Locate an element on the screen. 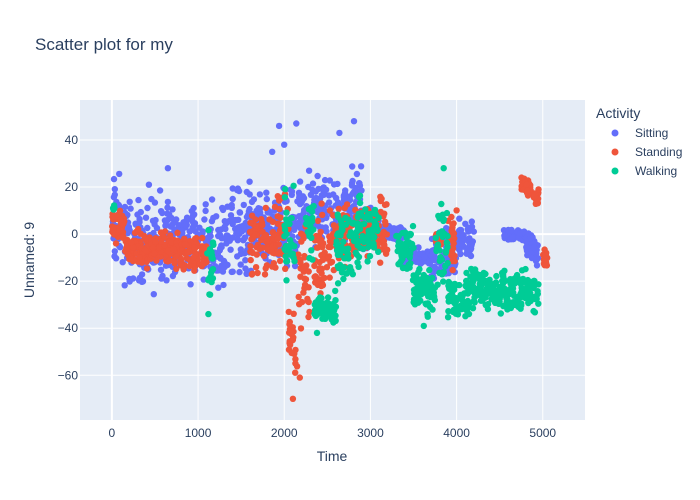 This screenshot has width=700, height=500. legend-item-standing: Standing is located at coordinates (647, 152).